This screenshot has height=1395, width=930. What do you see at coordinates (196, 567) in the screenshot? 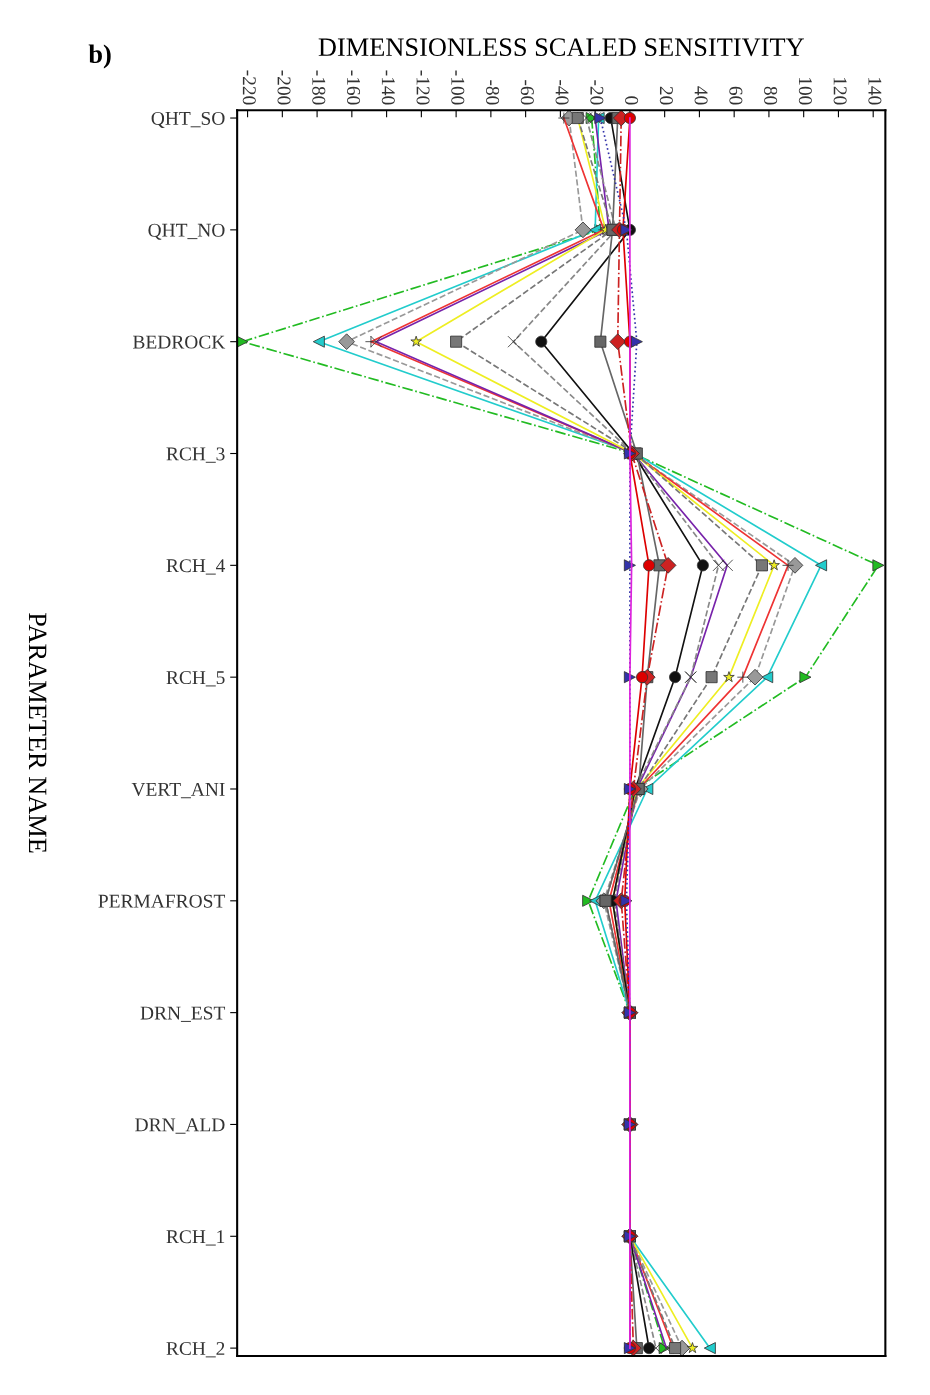
I see `y-tick-label: RCH_4` at bounding box center [196, 567].